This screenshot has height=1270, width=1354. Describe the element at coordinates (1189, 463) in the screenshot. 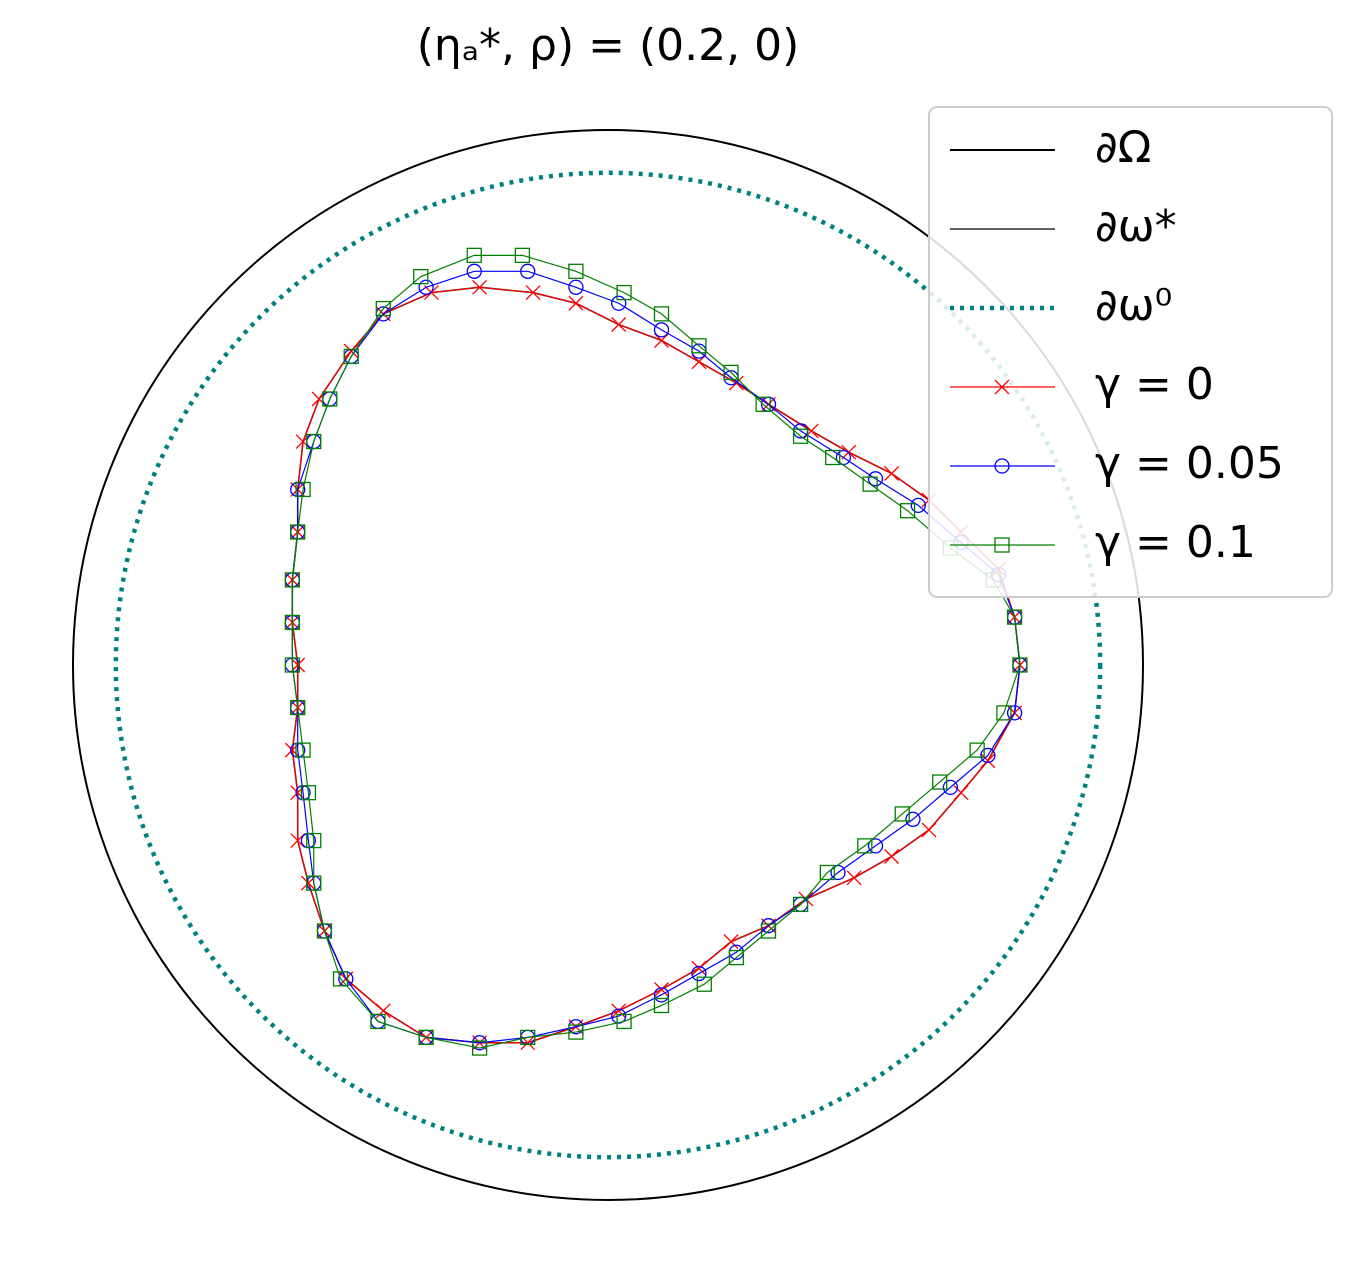

I see `legend-label: γ = 0.05` at that location.